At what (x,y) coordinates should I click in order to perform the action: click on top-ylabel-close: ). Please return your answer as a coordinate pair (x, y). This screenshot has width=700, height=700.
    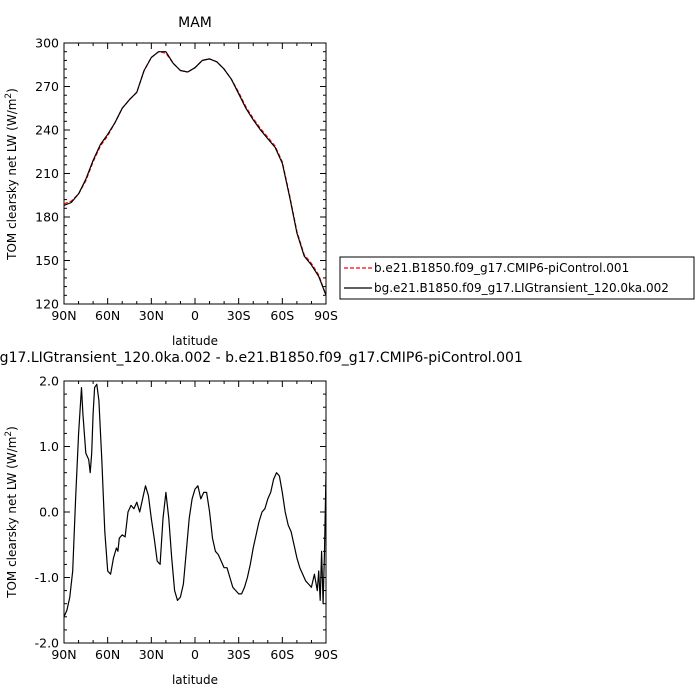
    Looking at the image, I should click on (12, 90).